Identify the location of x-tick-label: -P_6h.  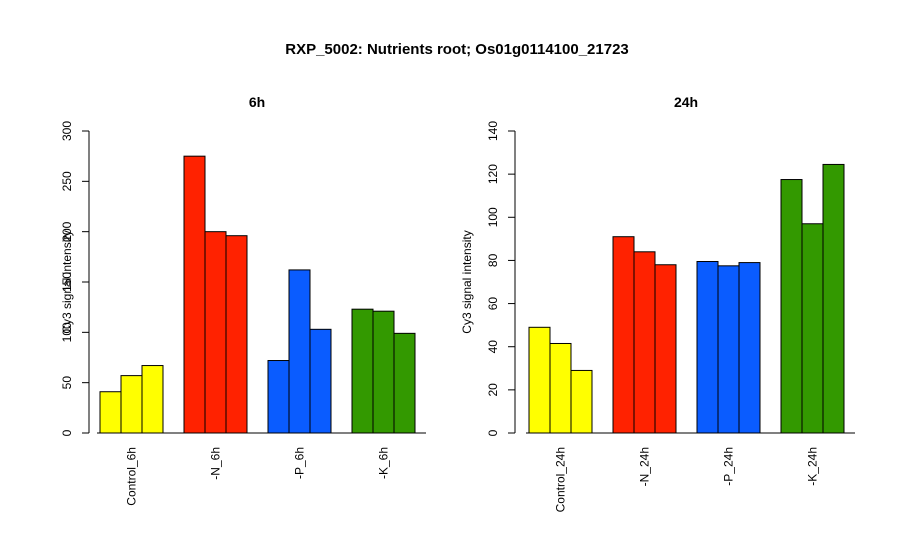
(300, 463).